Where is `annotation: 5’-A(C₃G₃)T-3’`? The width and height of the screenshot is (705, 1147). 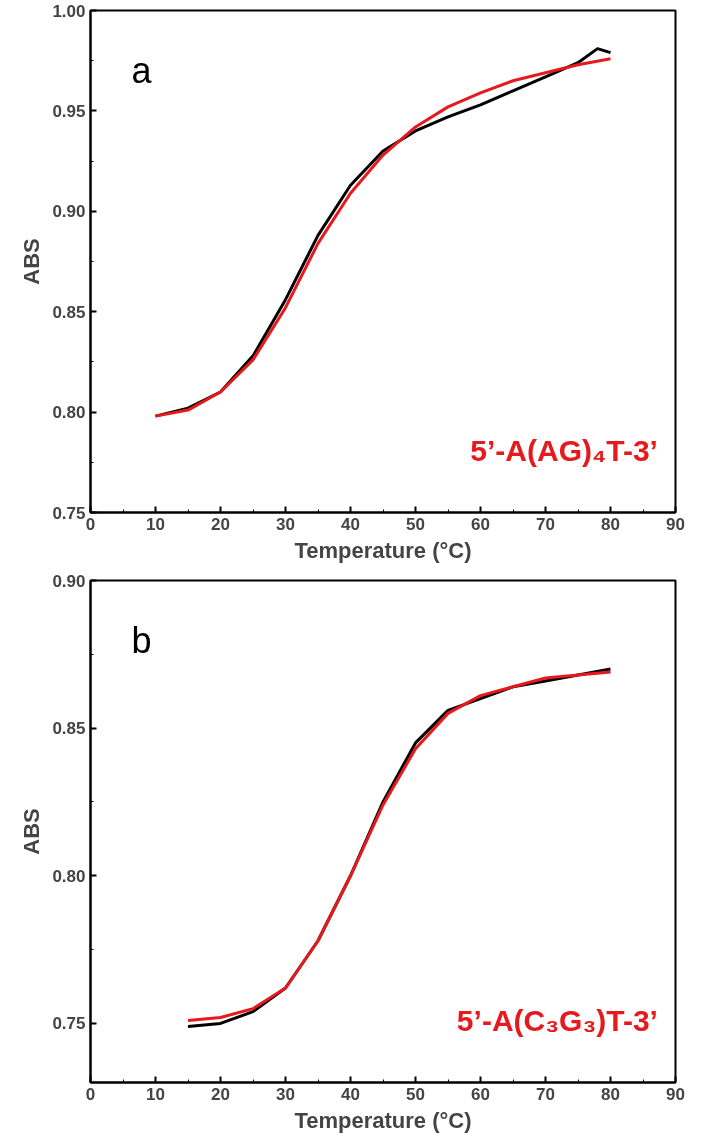 annotation: 5’-A(C₃G₃)T-3’ is located at coordinates (557, 1021).